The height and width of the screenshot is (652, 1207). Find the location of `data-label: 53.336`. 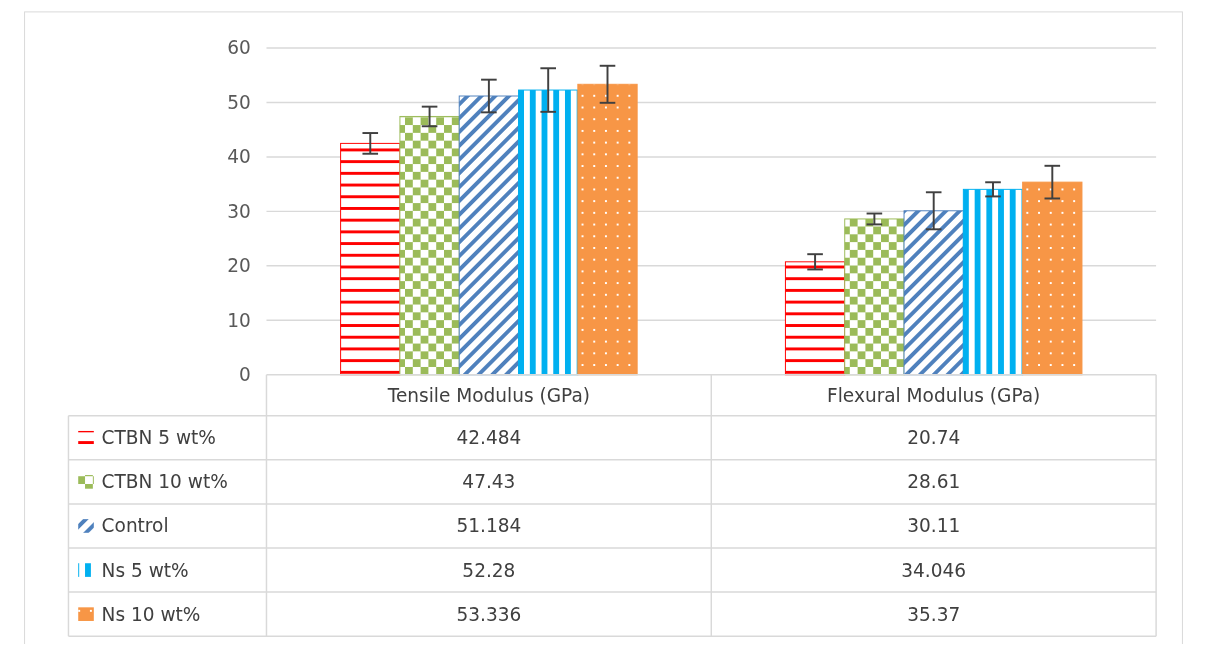

data-label: 53.336 is located at coordinates (489, 614).